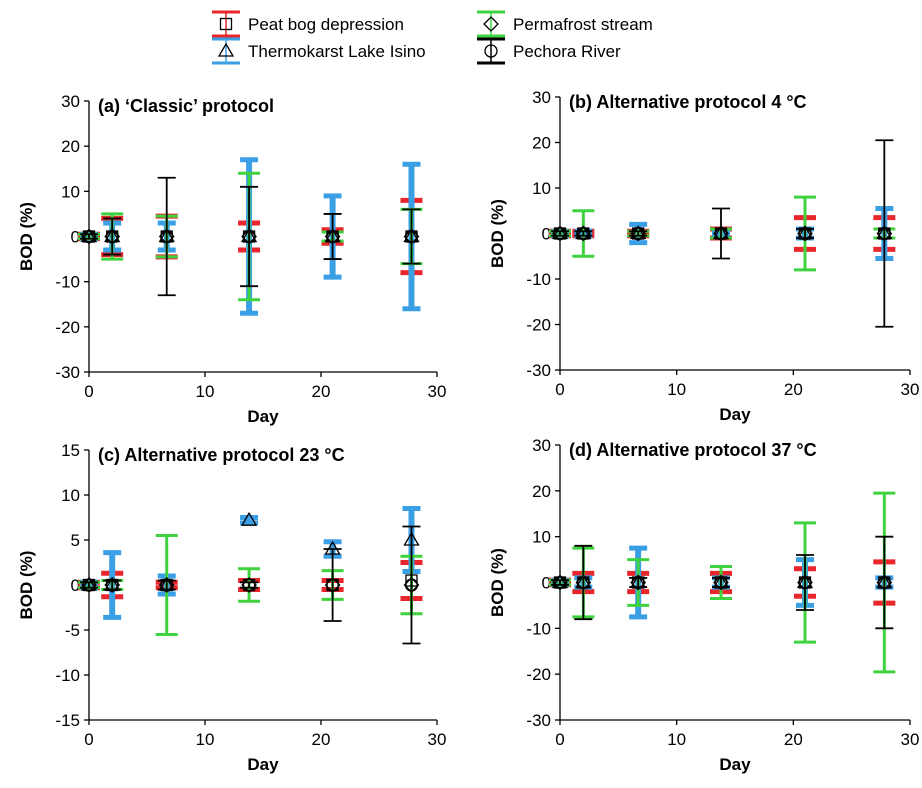 The height and width of the screenshot is (788, 922). I want to click on legend-marker-triangle-icon, so click(226, 49).